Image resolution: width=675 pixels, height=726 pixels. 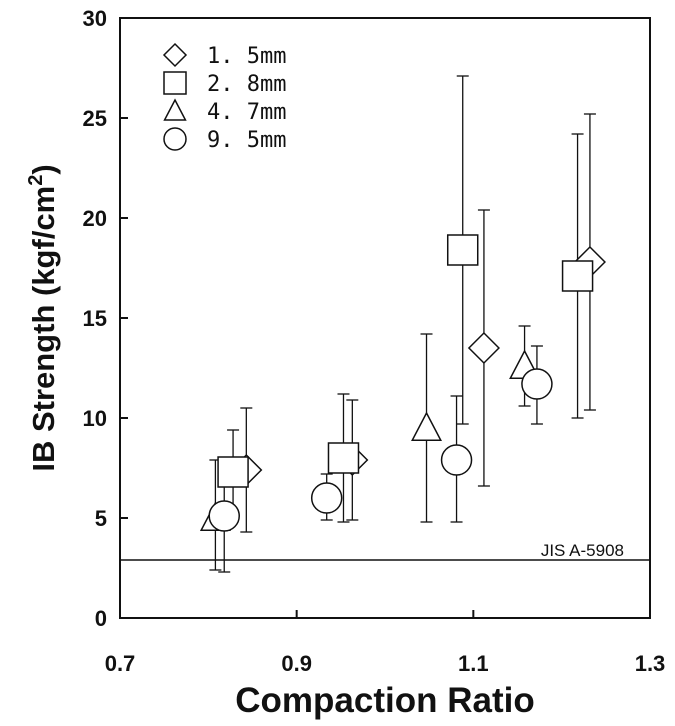 I want to click on y-axis-title-superscript: 2, so click(x=36, y=180).